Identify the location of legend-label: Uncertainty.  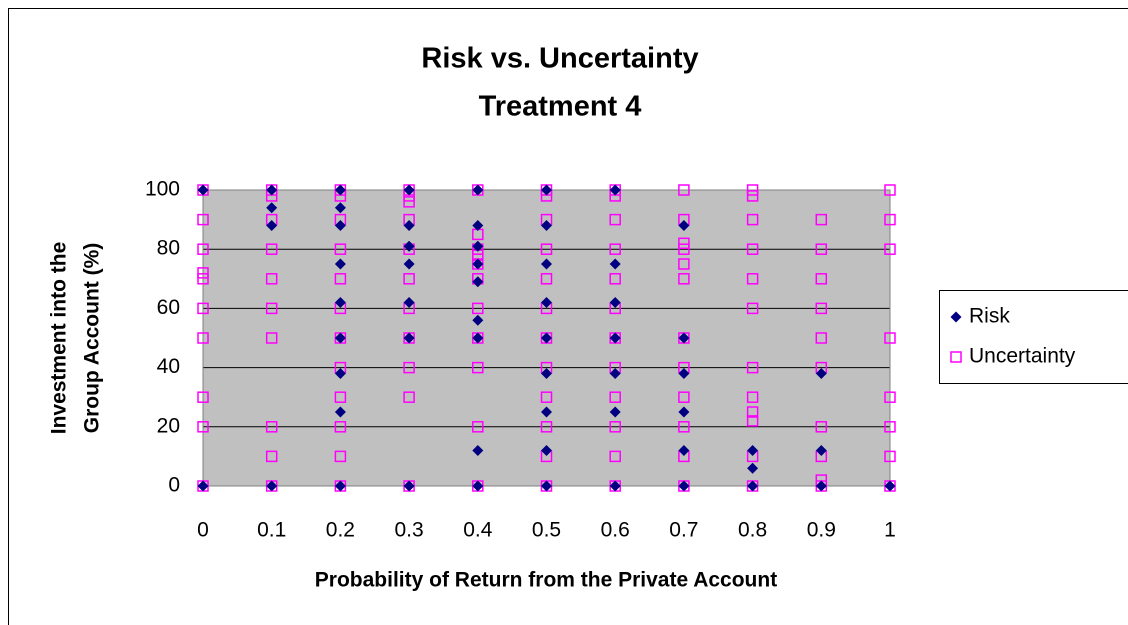
(1022, 356).